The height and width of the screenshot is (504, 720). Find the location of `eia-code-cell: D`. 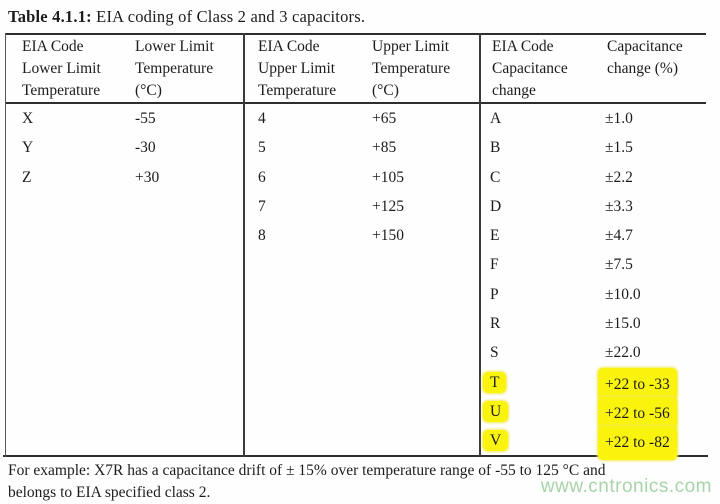

eia-code-cell: D is located at coordinates (496, 206).